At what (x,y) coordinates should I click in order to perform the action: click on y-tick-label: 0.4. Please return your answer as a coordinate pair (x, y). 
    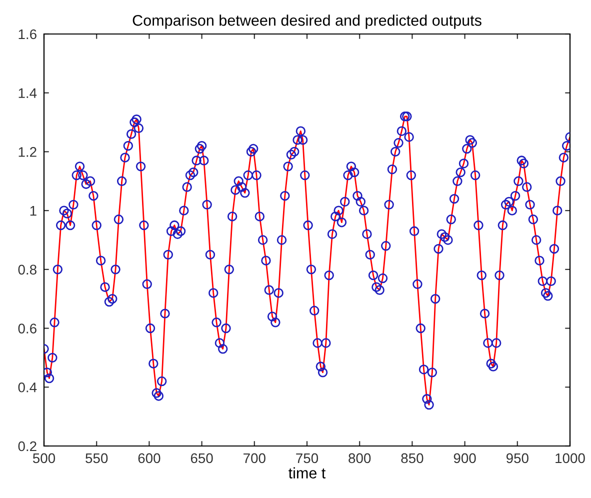
    Looking at the image, I should click on (27, 387).